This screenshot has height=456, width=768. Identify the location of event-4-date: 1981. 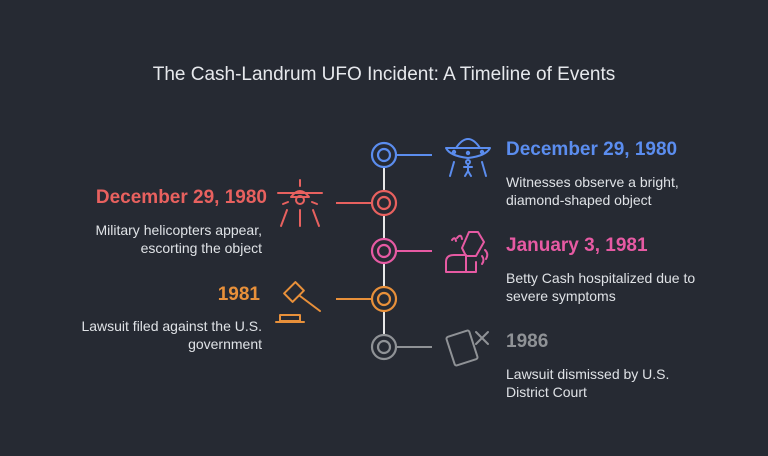
(238, 294).